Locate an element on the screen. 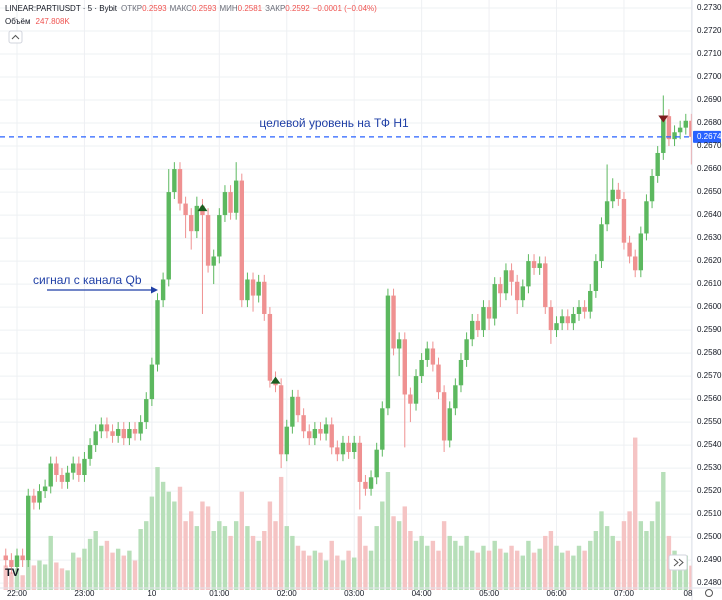 Image resolution: width=722 pixels, height=600 pixels. y-tick-label: 0.2730 is located at coordinates (709, 7).